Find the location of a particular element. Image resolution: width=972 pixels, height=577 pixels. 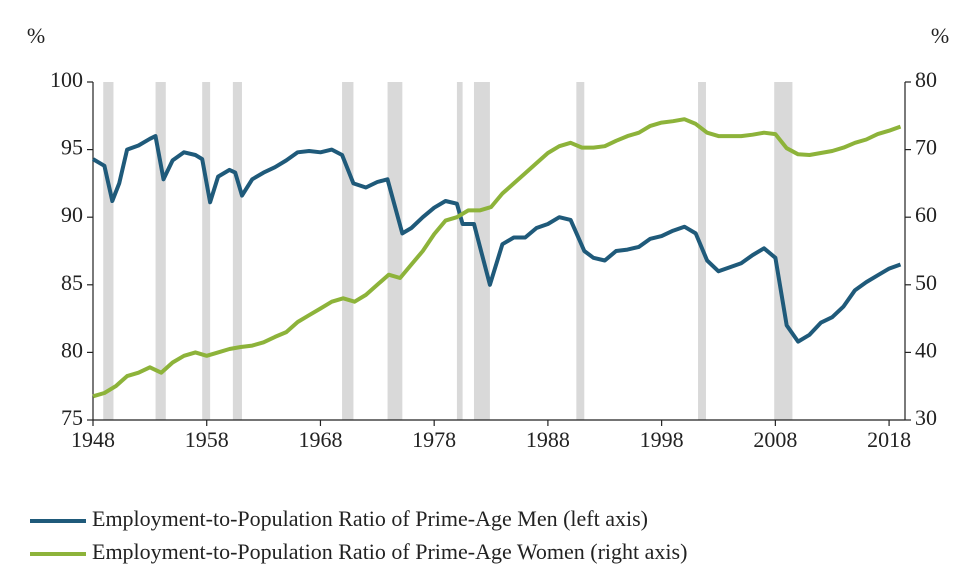

y2-tick-label: 50 is located at coordinates (926, 282).